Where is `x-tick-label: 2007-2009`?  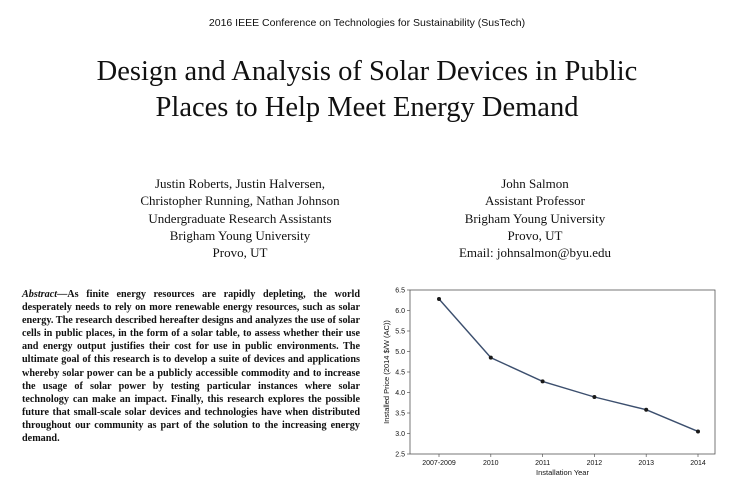
x-tick-label: 2007-2009 is located at coordinates (439, 463).